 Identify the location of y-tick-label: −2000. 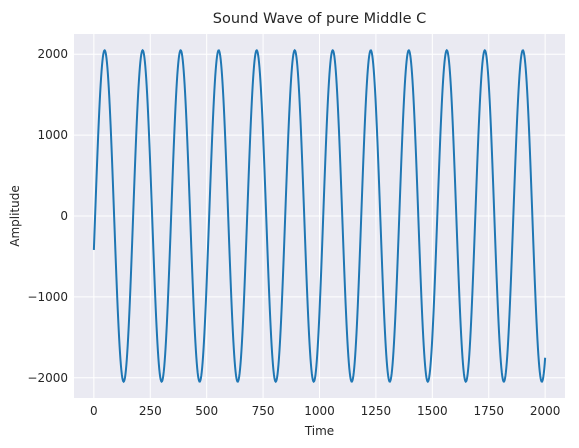
(47, 378).